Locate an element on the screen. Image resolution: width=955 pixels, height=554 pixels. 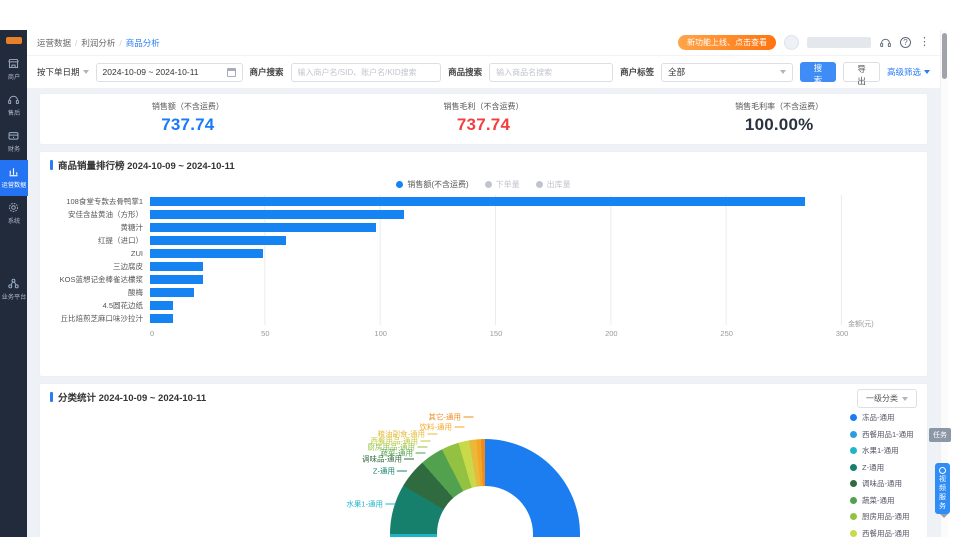
pie-legend-item-6: 厨房用品-通用 is located at coordinates (882, 516).